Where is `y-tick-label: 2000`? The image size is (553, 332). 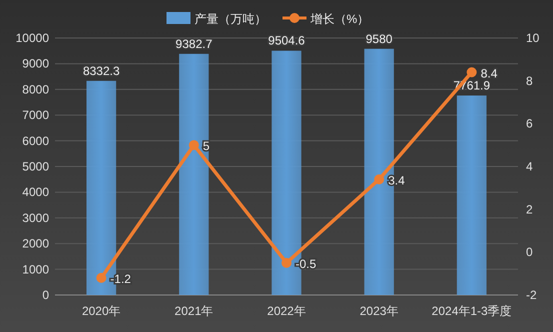 y-tick-label: 2000 is located at coordinates (36, 243).